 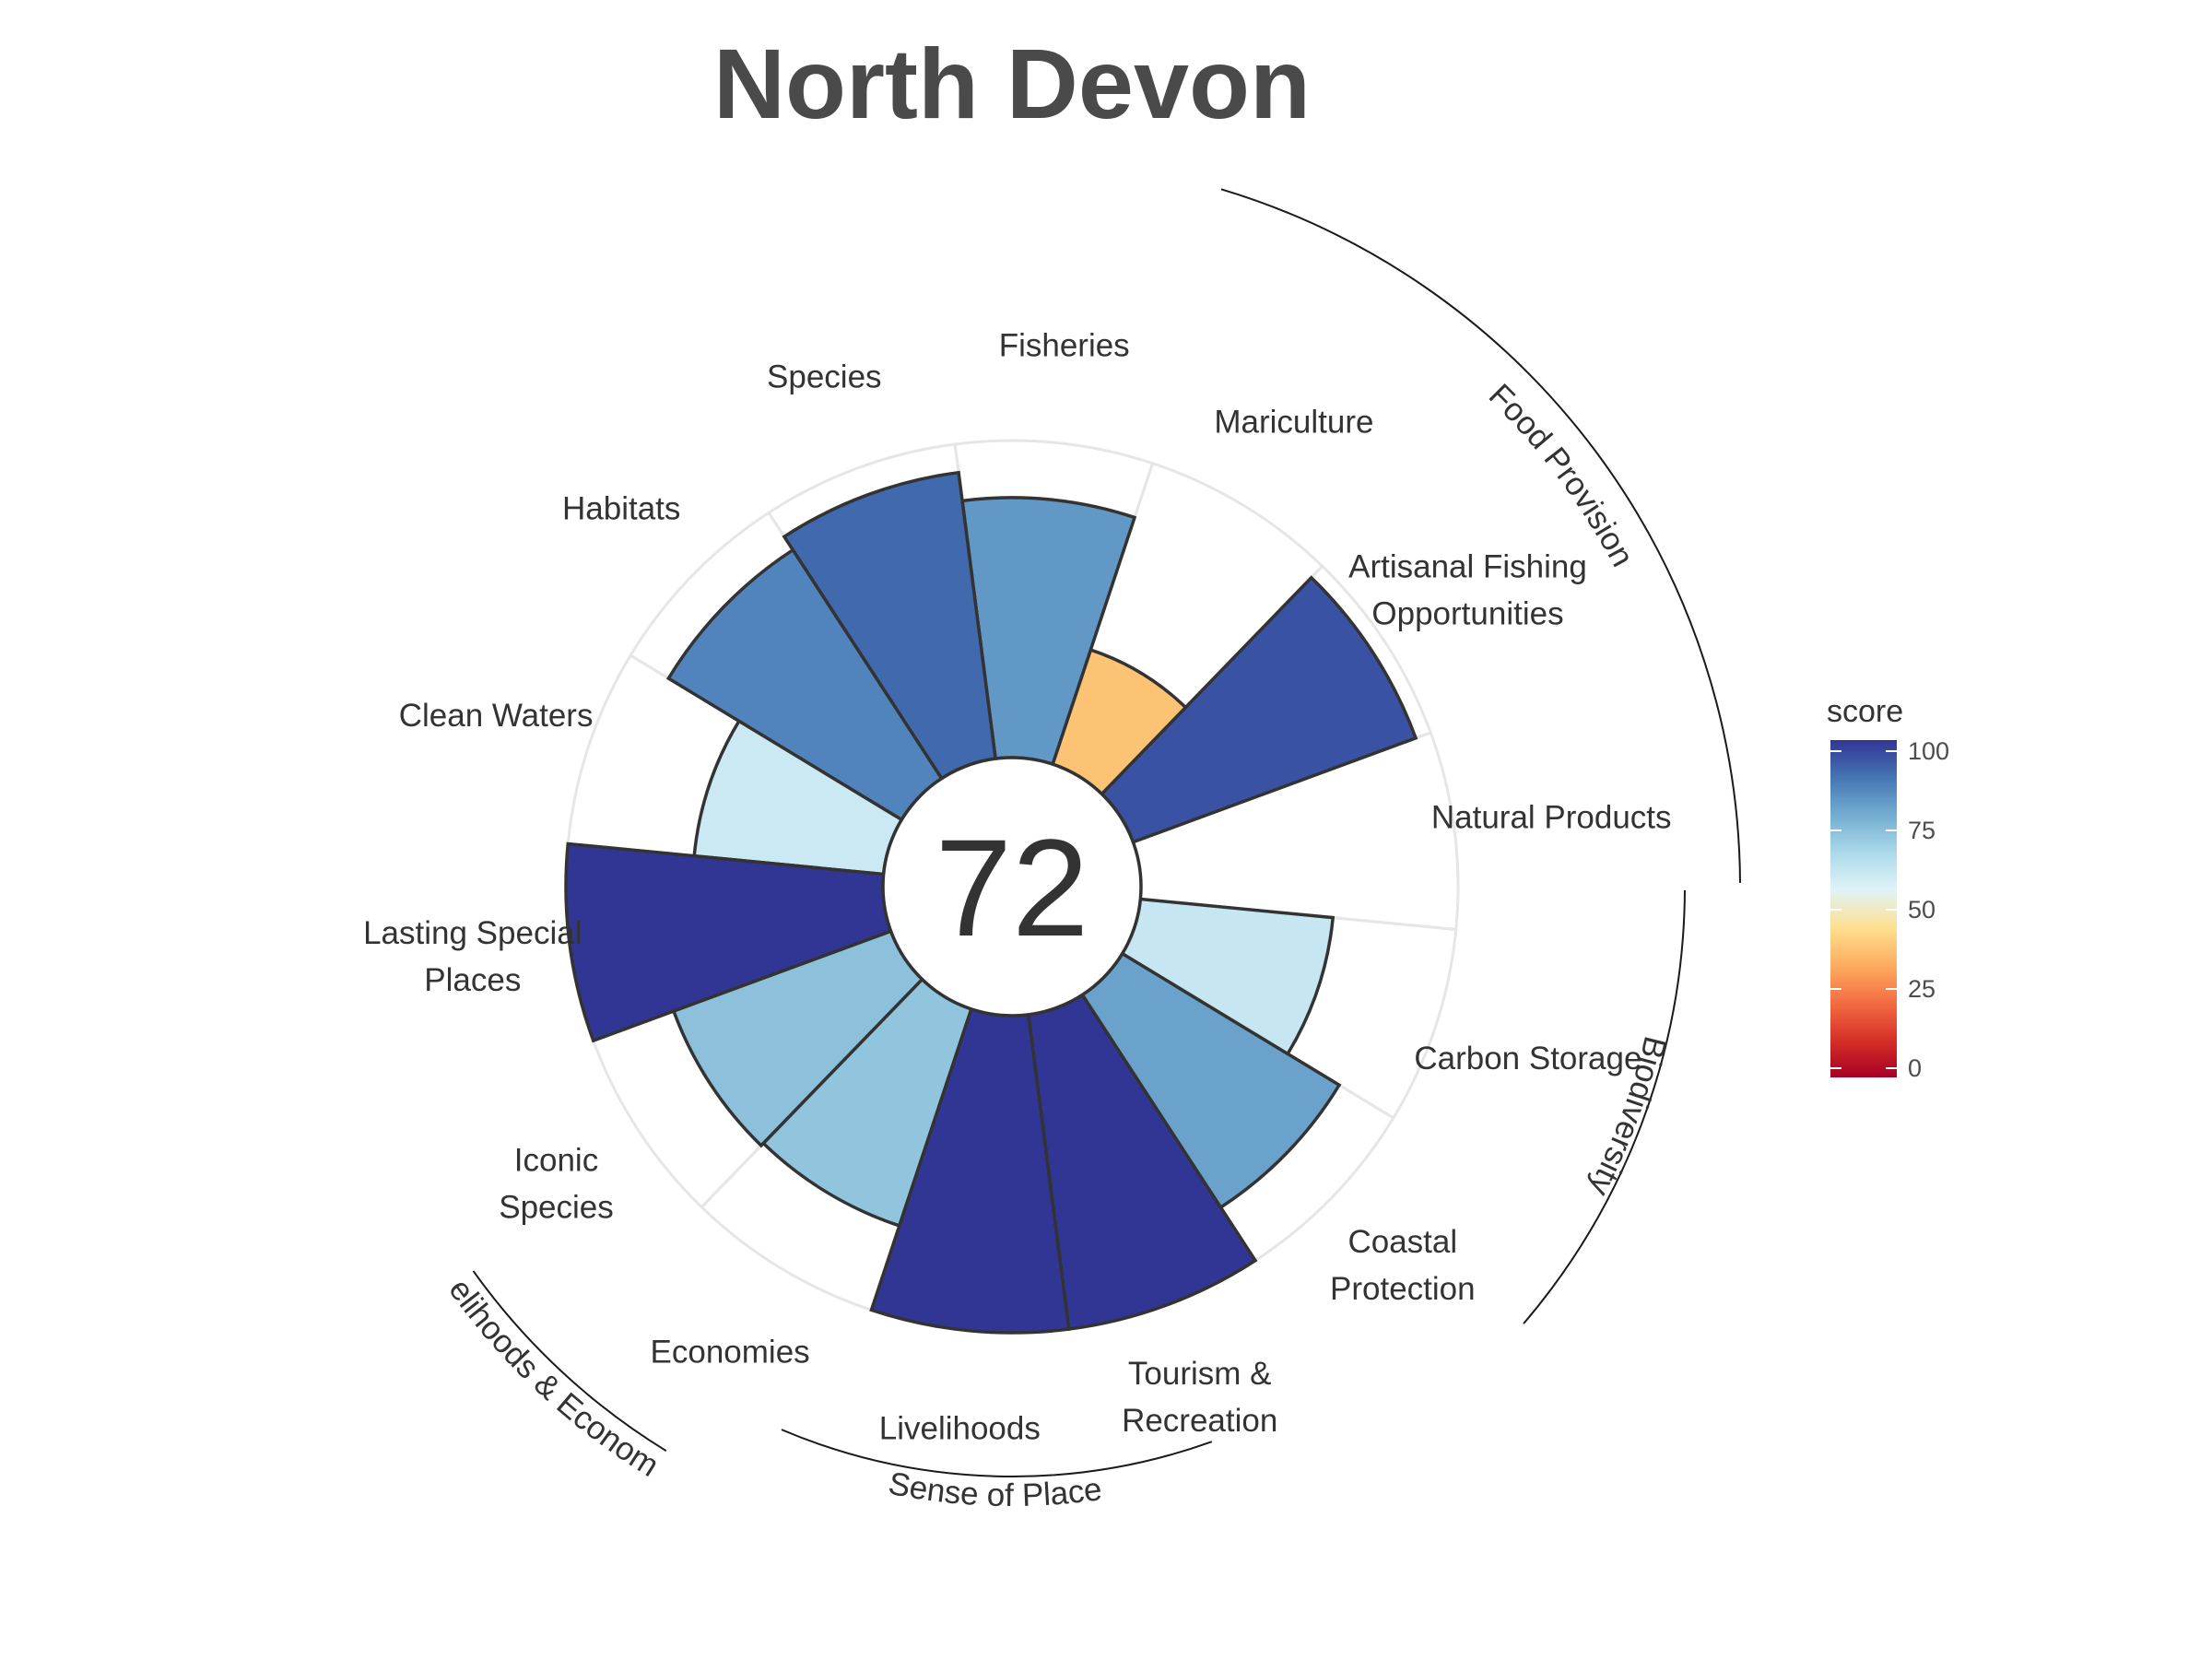 I want to click on score-legend: score 0 25 50 75 100, so click(x=1888, y=888).